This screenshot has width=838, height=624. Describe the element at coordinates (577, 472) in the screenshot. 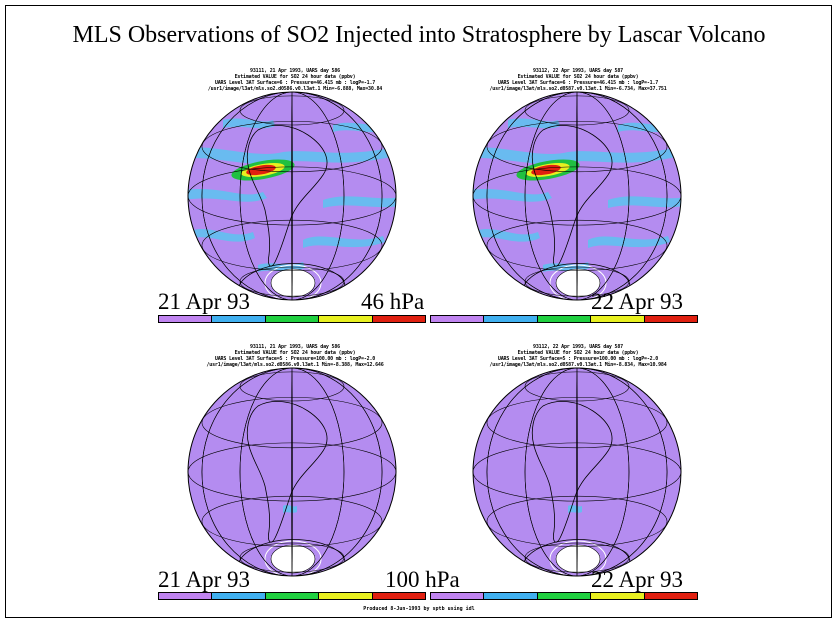

I see `globe-map-br` at that location.